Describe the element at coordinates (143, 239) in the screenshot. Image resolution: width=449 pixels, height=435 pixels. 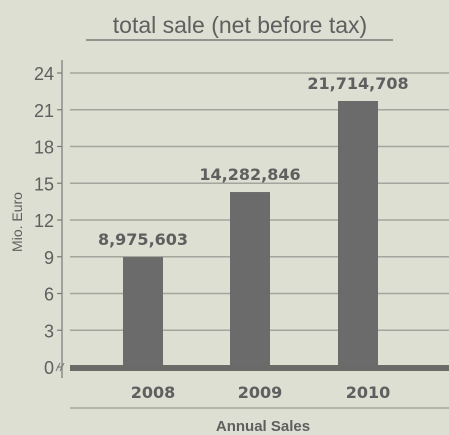
I see `data-label-2008: 8,975,603` at that location.